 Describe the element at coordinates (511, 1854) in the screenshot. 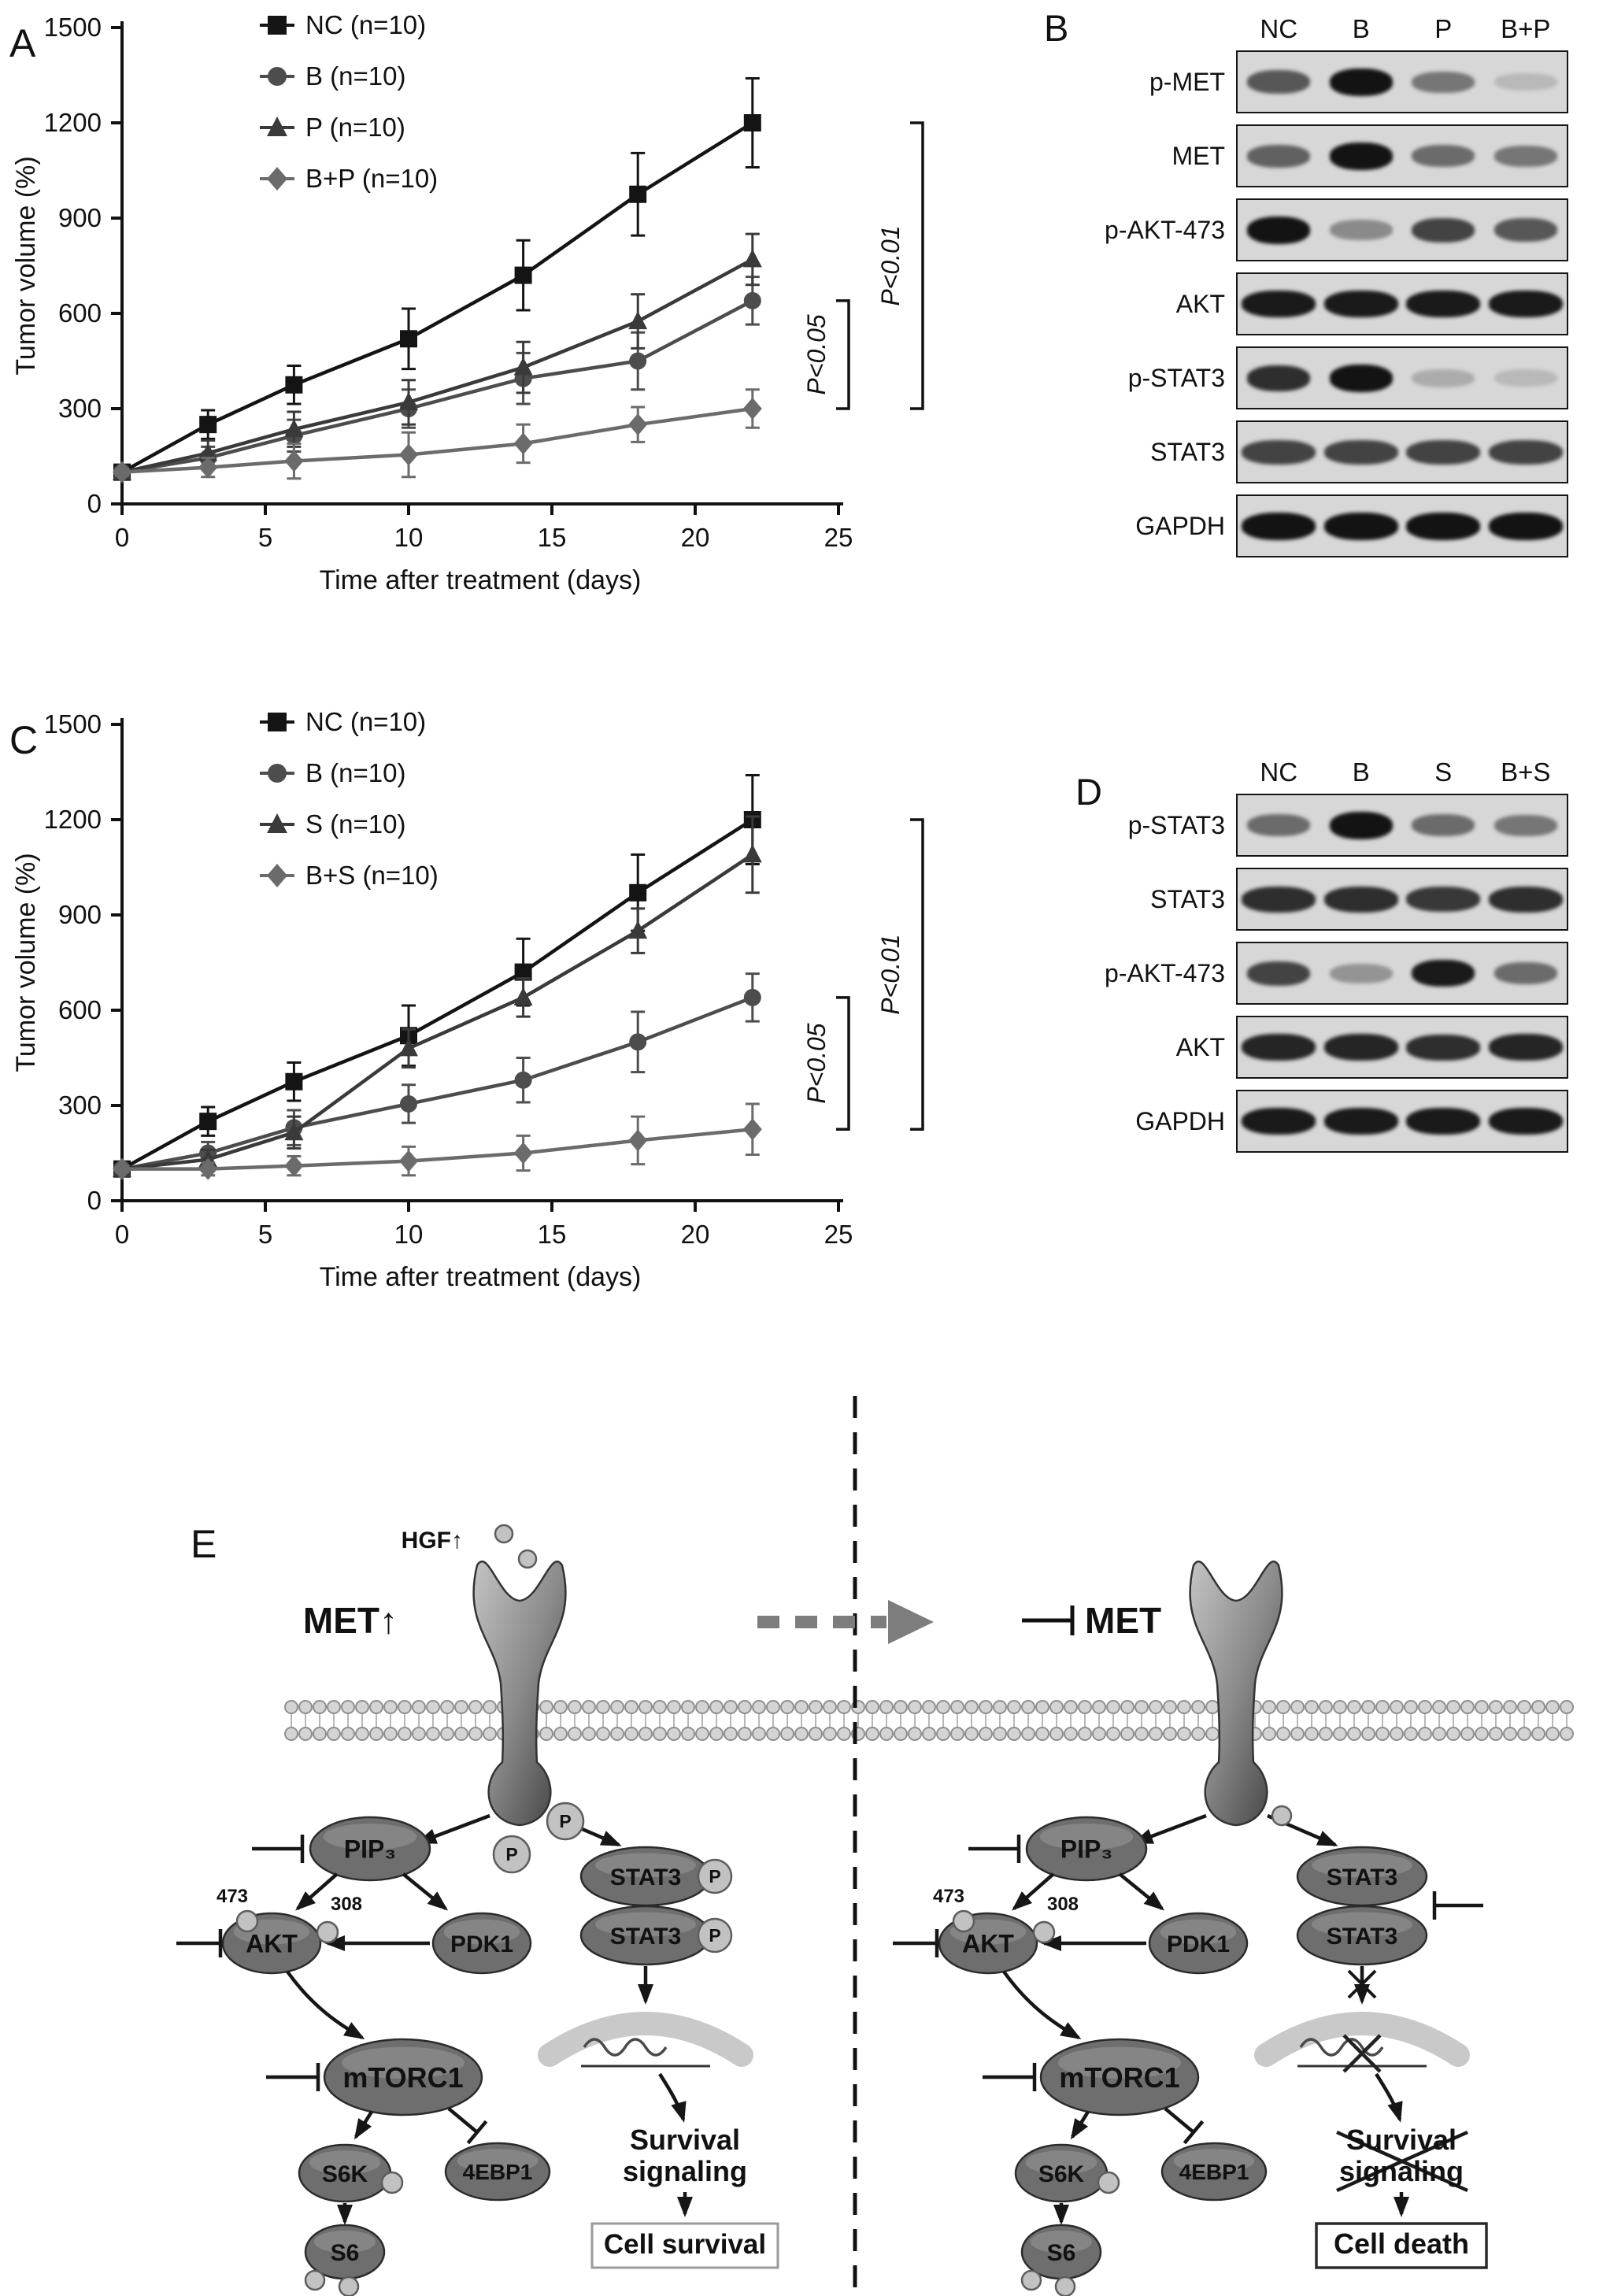

I see `phospho-label: P` at that location.